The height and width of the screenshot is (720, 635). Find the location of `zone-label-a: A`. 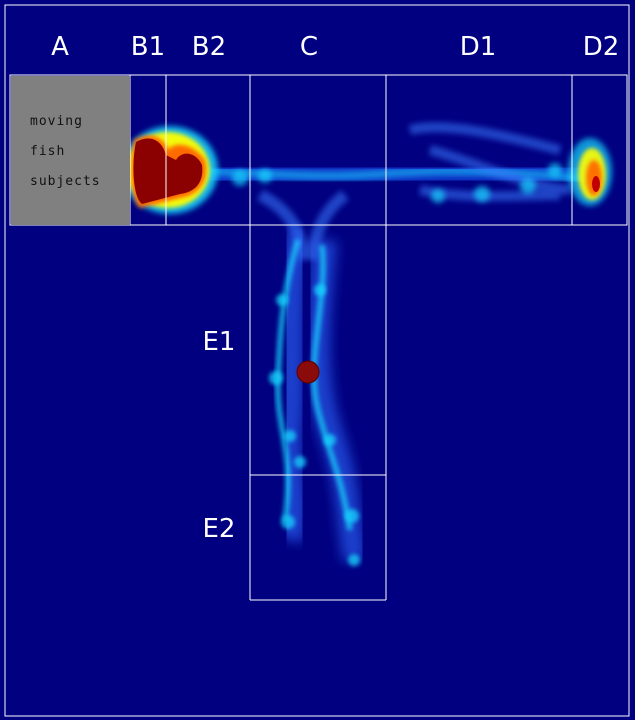

zone-label-a: A is located at coordinates (60, 47).